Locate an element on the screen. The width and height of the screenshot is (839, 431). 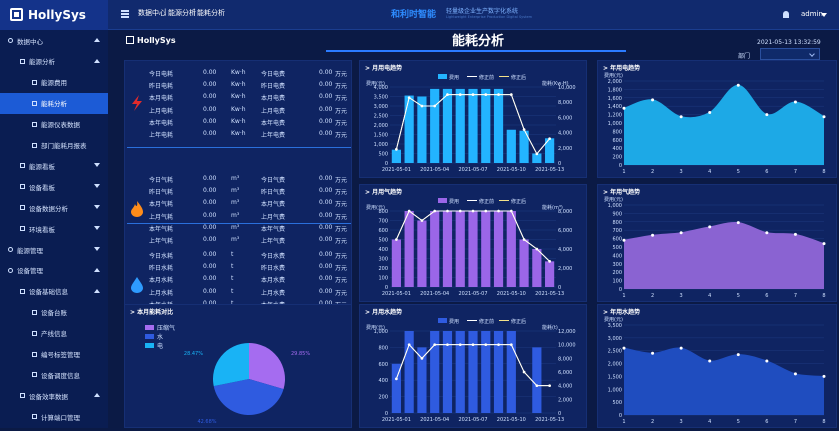
breadcrumb-item: 能耗分析 is located at coordinates (211, 13).